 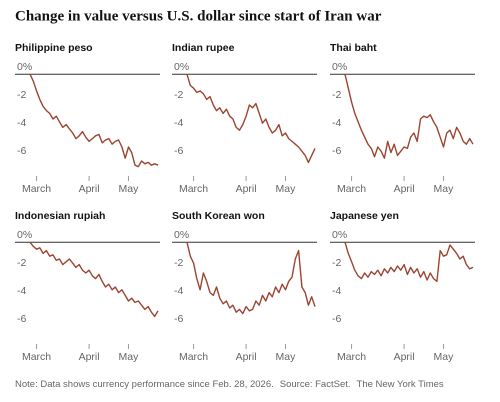 What do you see at coordinates (218, 216) in the screenshot?
I see `panel-title: South Korean won` at bounding box center [218, 216].